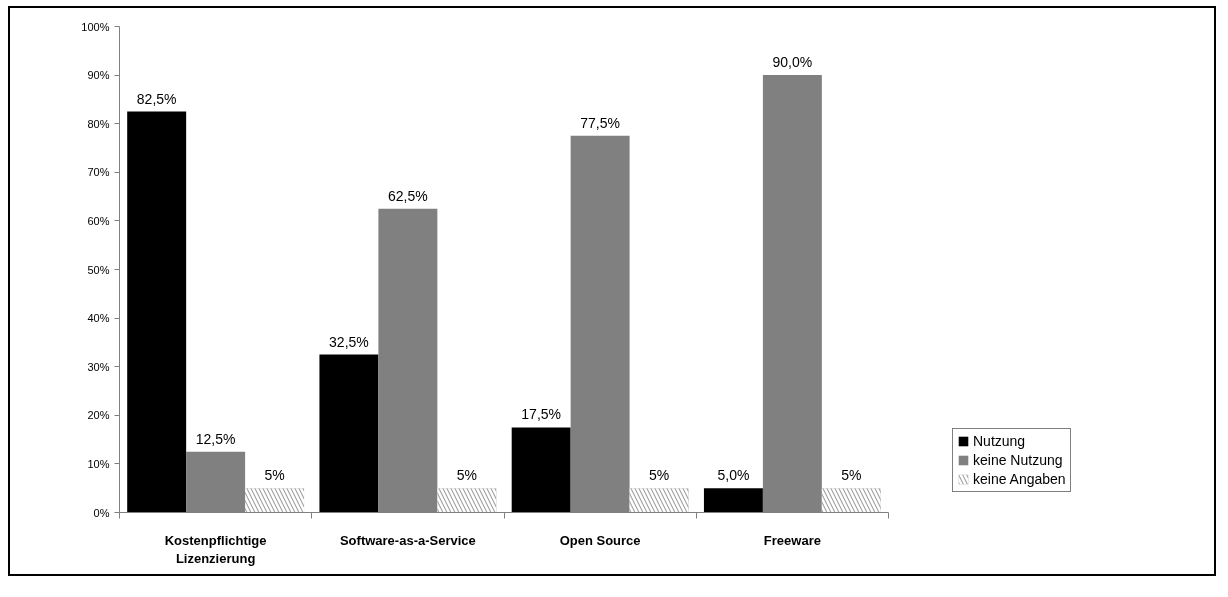 This screenshot has height=597, width=1228. Describe the element at coordinates (792, 62) in the screenshot. I see `data-label: 90,0%` at that location.